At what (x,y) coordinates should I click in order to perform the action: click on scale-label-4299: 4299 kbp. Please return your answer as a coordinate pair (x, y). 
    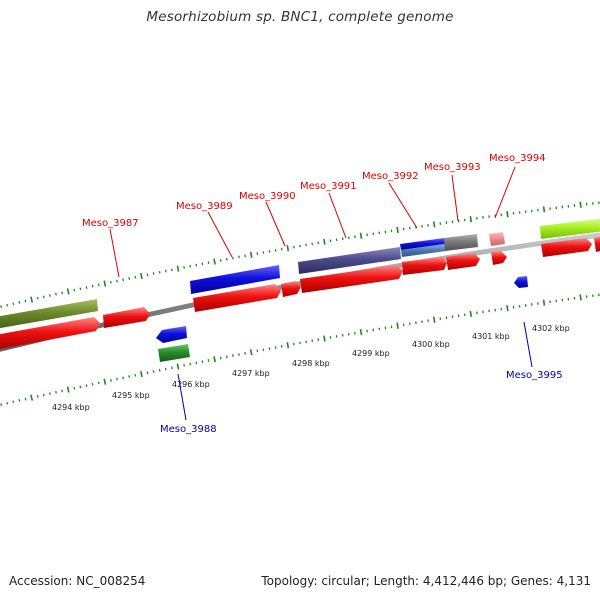
    Looking at the image, I should click on (371, 353).